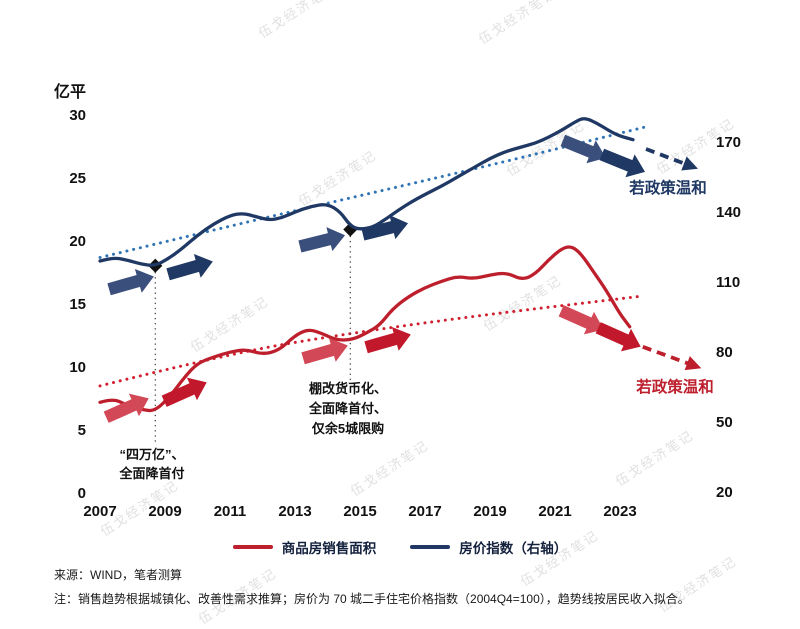 Image resolution: width=800 pixels, height=629 pixels. What do you see at coordinates (724, 352) in the screenshot?
I see `right-axis-tick-label: 80` at bounding box center [724, 352].